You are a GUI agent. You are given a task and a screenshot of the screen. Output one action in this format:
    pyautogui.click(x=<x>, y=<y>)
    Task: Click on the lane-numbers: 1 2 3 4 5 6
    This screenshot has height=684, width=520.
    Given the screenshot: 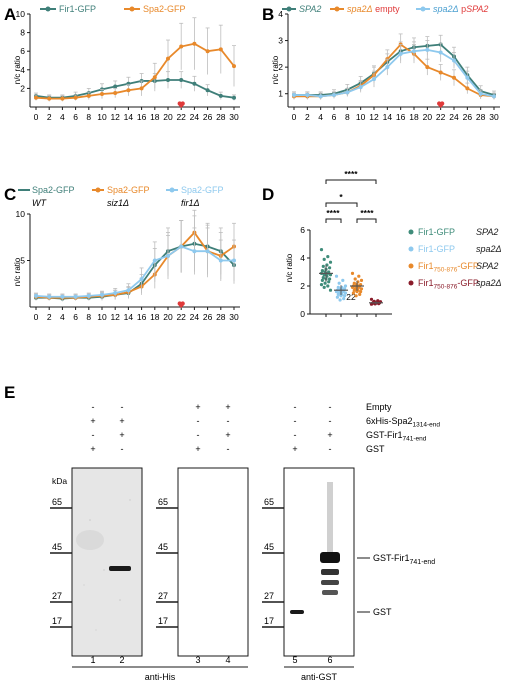 What is the action you would take?
    pyautogui.click(x=211, y=660)
    